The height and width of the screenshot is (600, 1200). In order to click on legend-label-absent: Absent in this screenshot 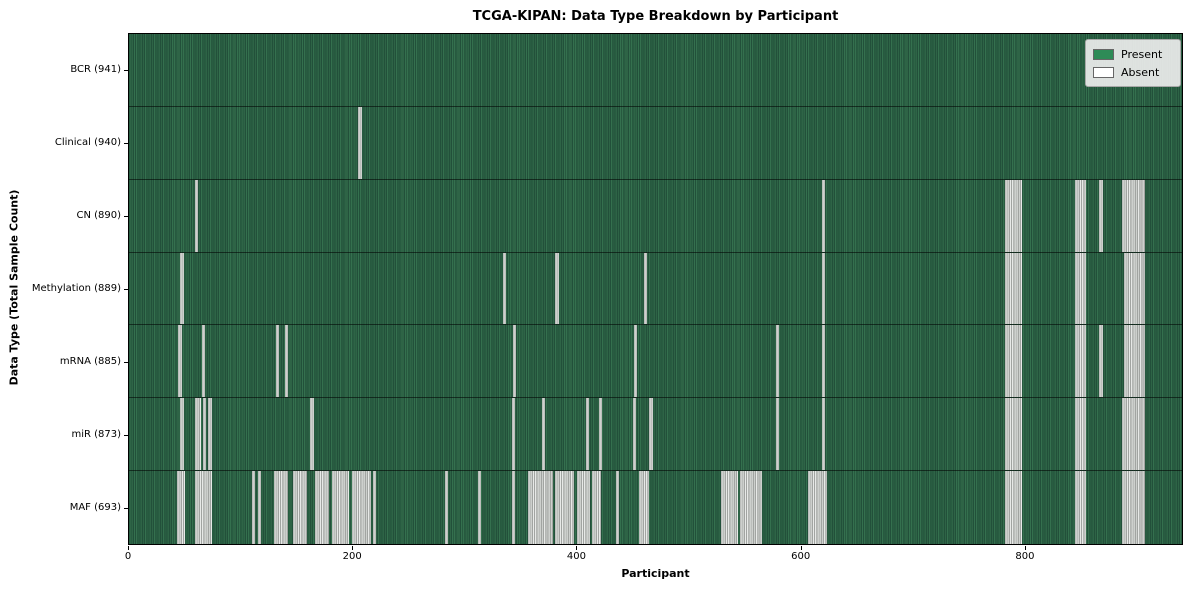, I will do `click(1140, 72)`.